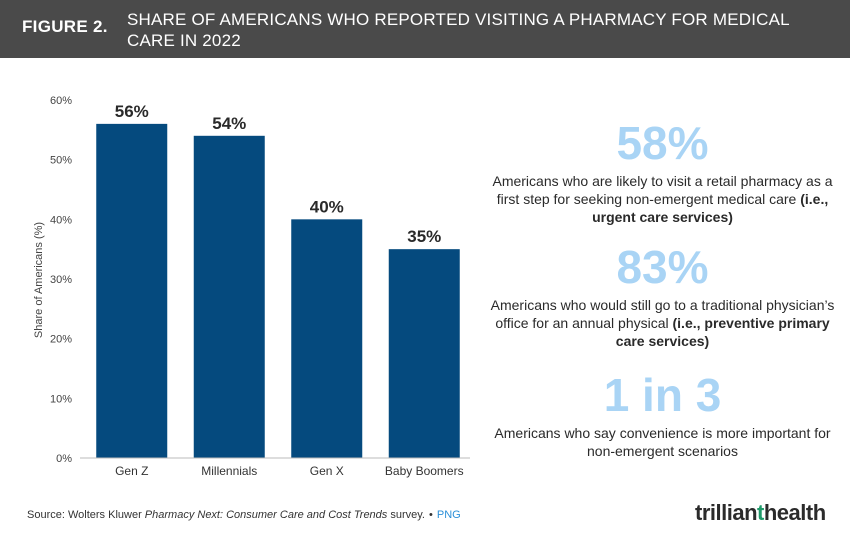  Describe the element at coordinates (760, 512) in the screenshot. I see `trilliant-health-logo: trillianthealth` at that location.